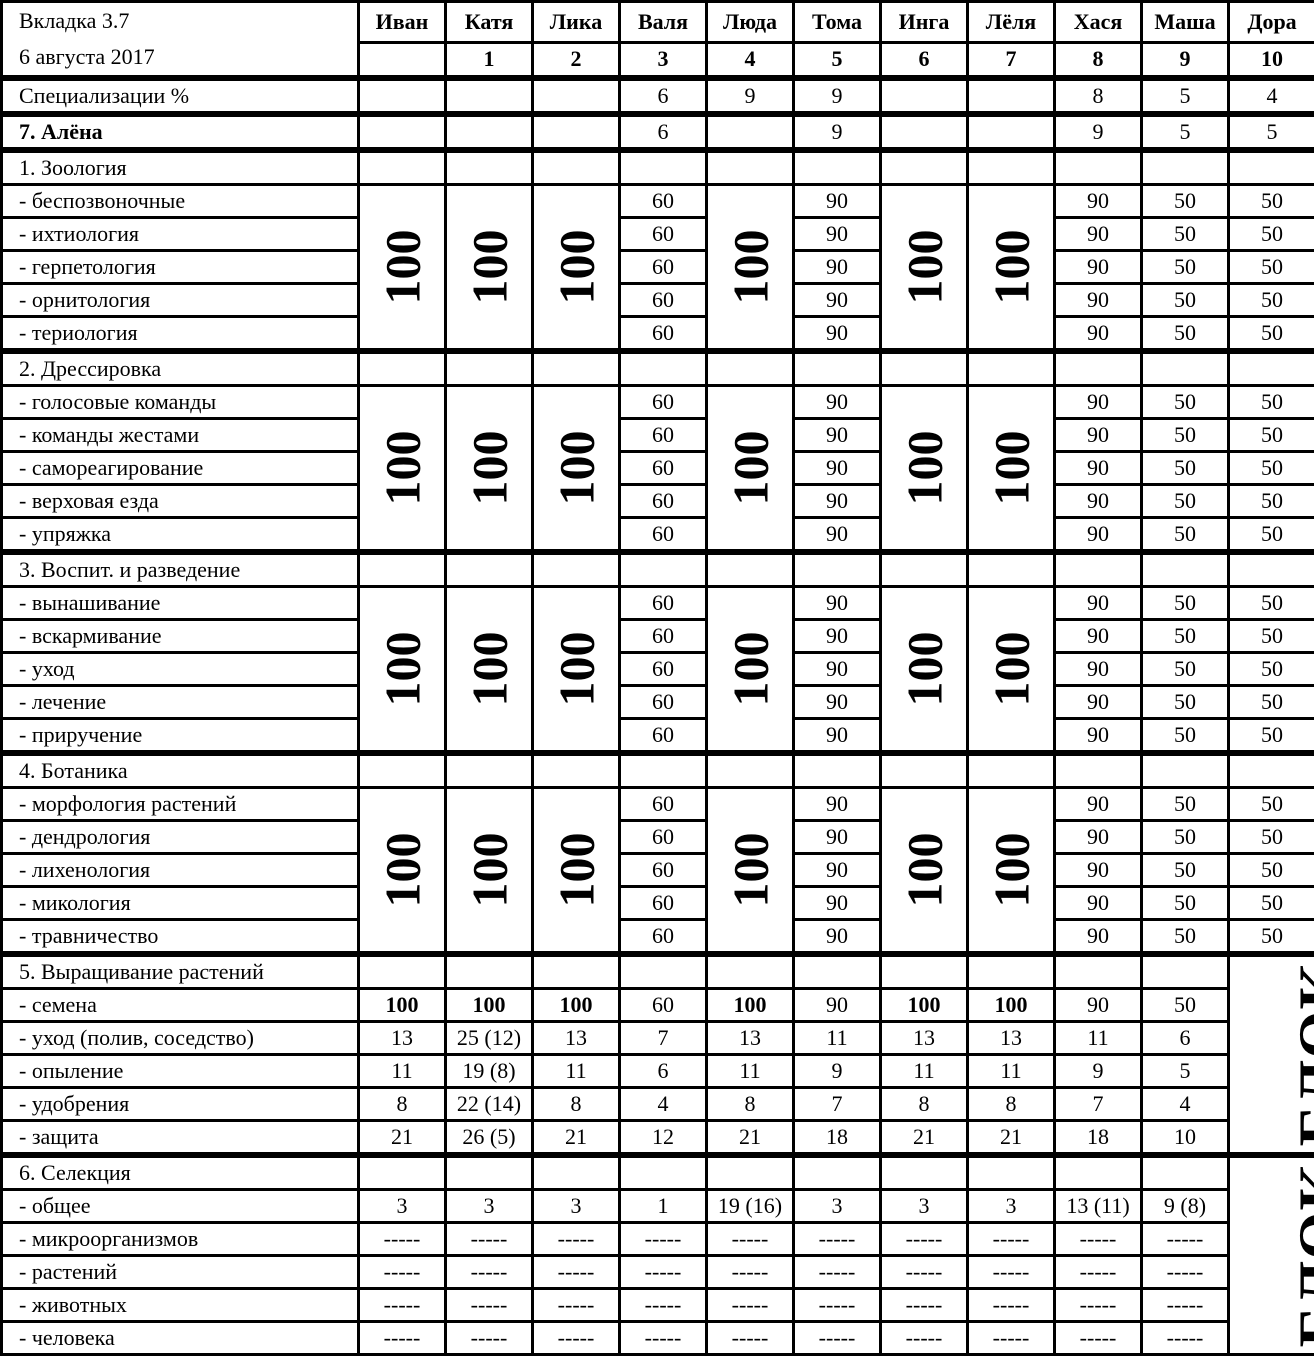 The height and width of the screenshot is (1366, 1314). I want to click on value-cell: 1, so click(663, 1206).